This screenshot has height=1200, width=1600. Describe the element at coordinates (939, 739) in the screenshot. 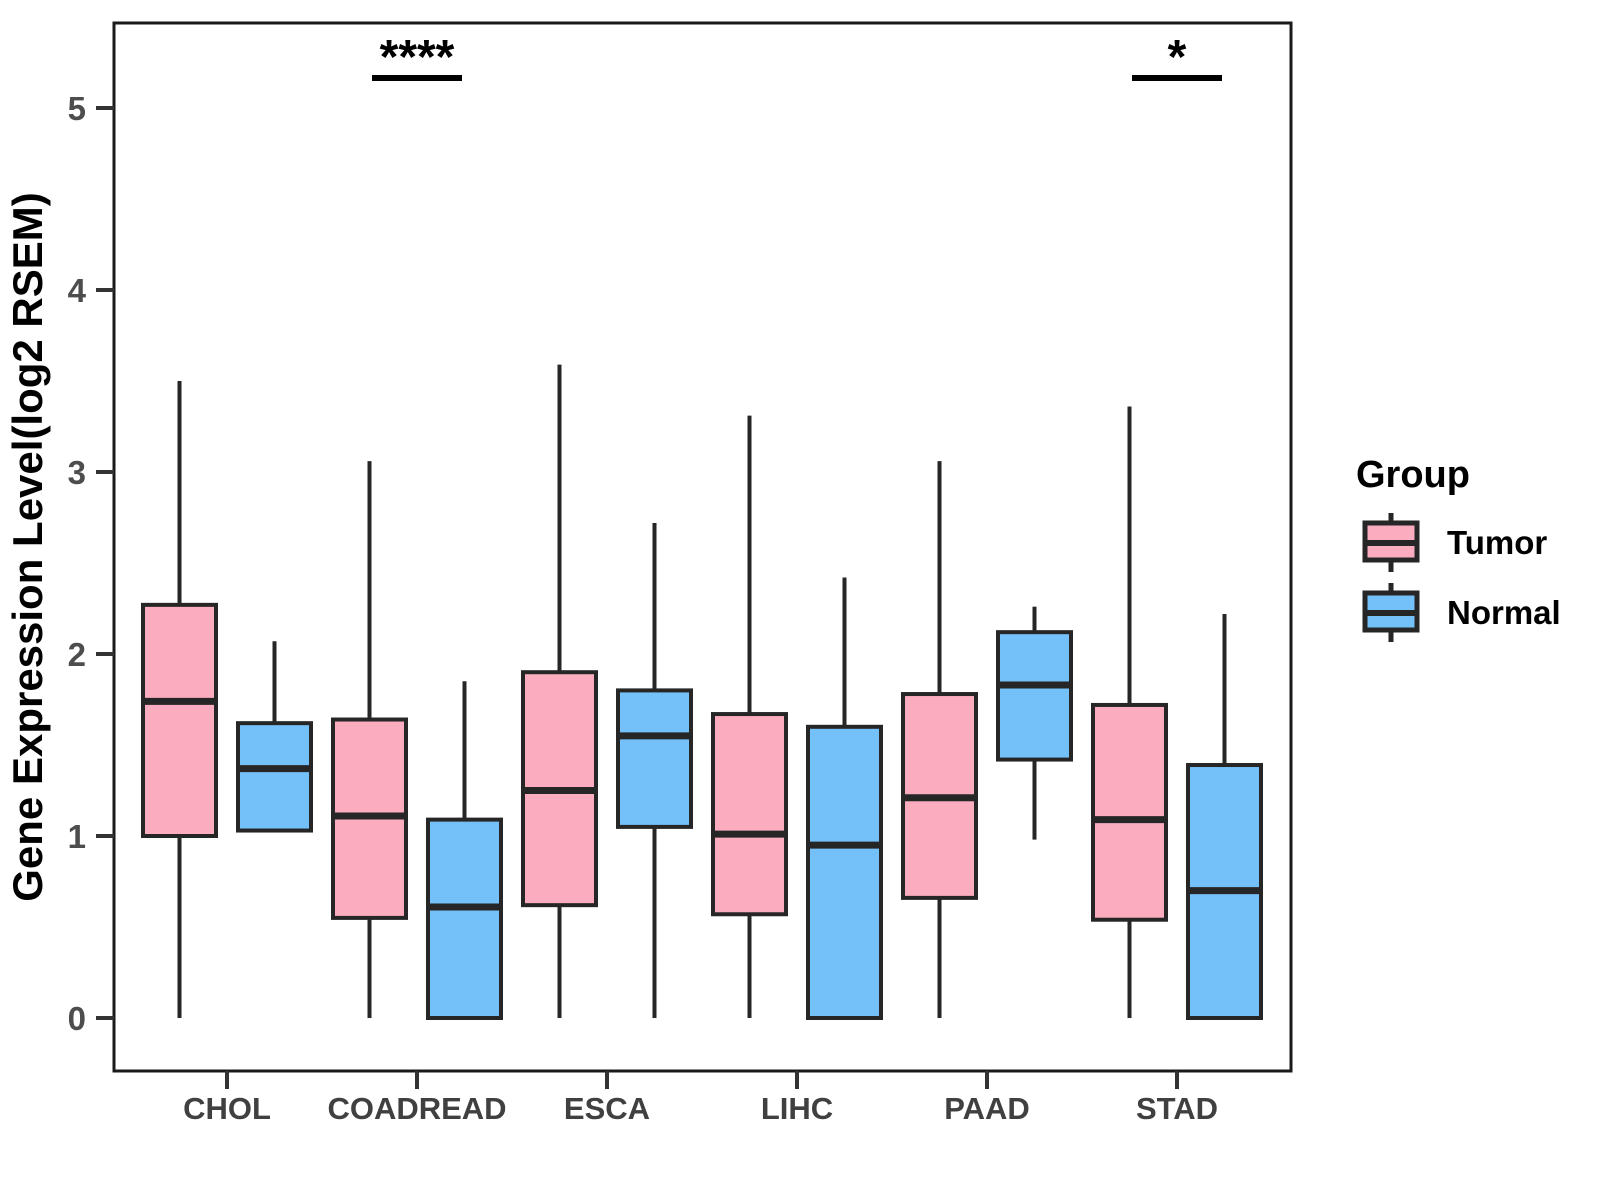

I see `box-PAAD-Tumor` at that location.